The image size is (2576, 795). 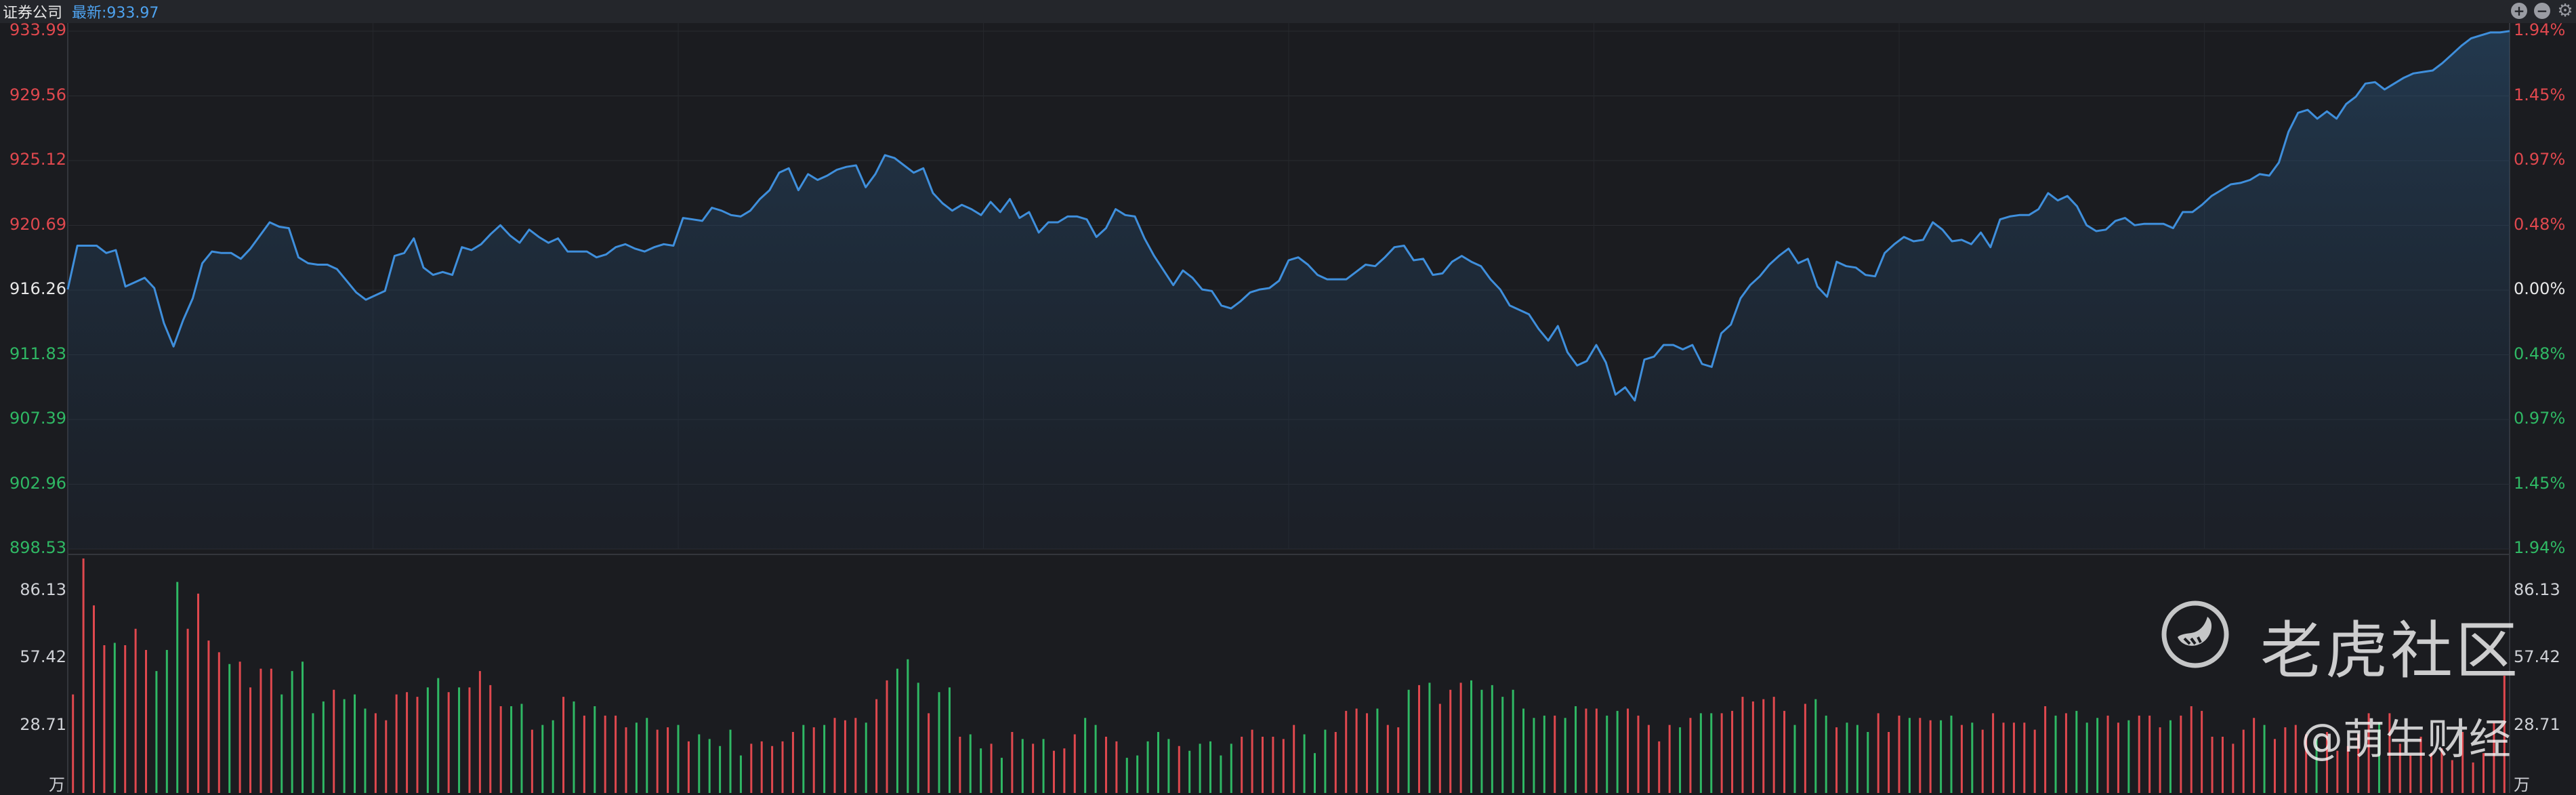 I want to click on percent-tick-label: 0.00%, so click(x=2540, y=288).